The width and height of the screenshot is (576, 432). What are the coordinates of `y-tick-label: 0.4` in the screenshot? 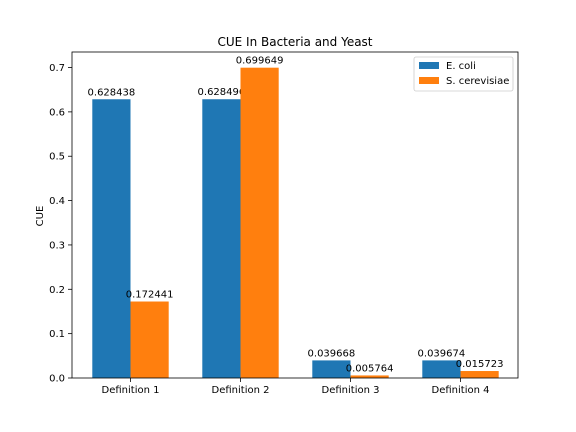 It's located at (57, 201).